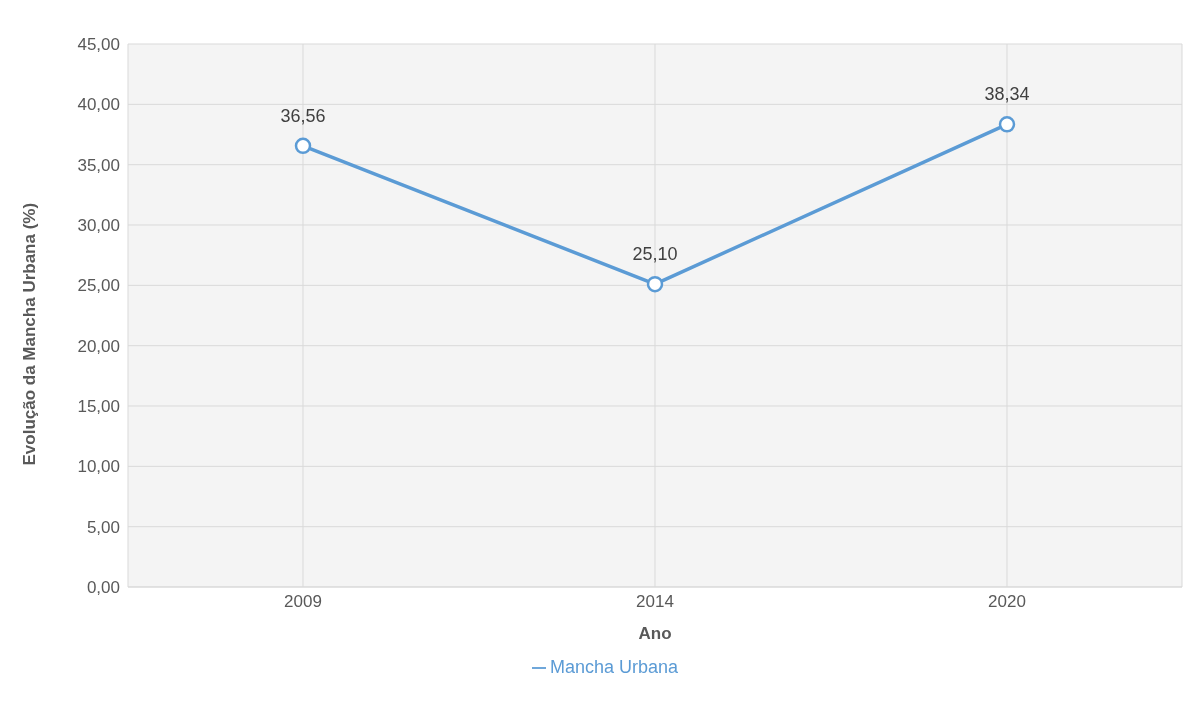 The width and height of the screenshot is (1200, 707). What do you see at coordinates (98, 346) in the screenshot?
I see `y-tick-label: 20,00` at bounding box center [98, 346].